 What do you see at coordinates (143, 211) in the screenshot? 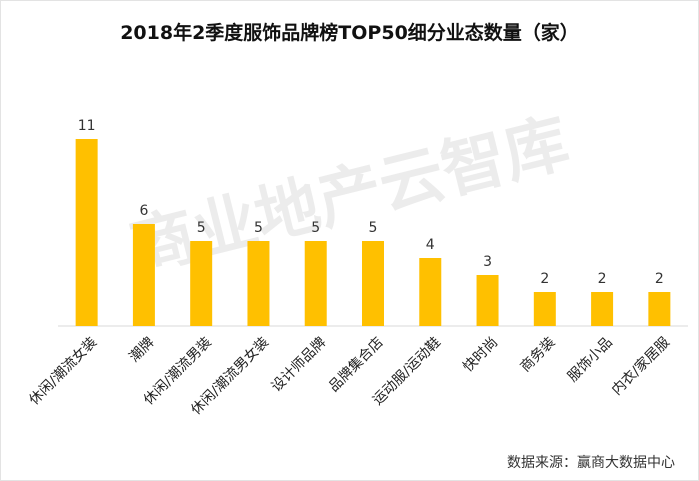
I see `data-label-1: 6` at bounding box center [143, 211].